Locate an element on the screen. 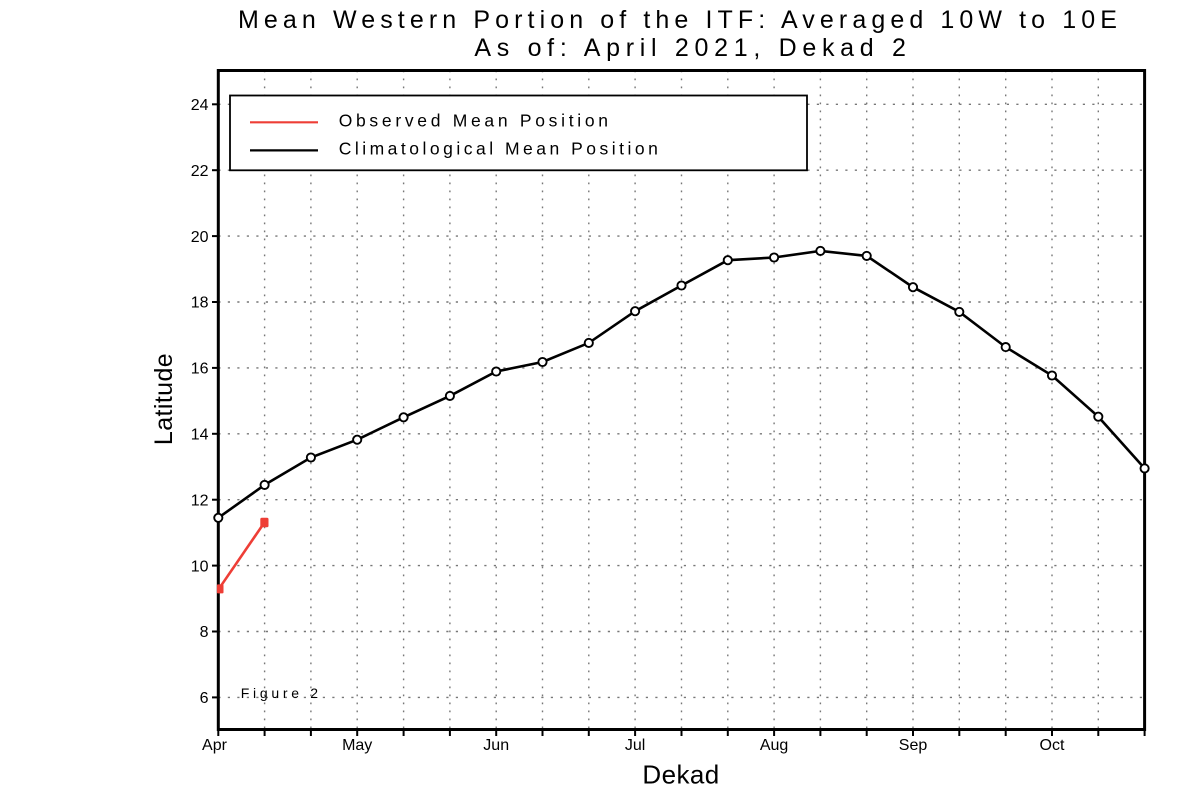 The image size is (1200, 800). svg-text: May is located at coordinates (357, 745).